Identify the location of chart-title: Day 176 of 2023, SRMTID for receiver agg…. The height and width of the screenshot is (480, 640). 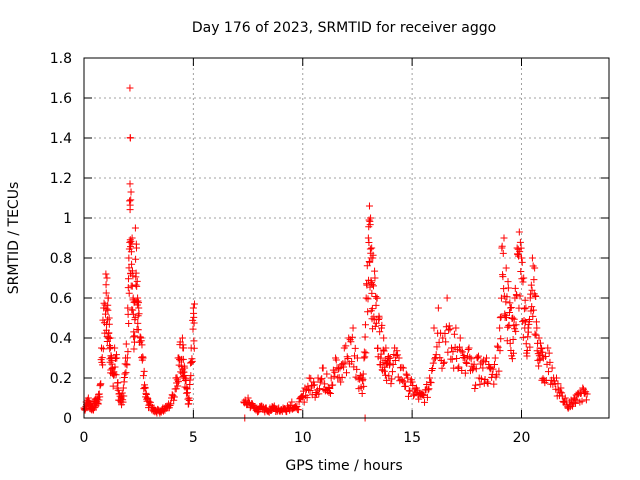
(344, 28).